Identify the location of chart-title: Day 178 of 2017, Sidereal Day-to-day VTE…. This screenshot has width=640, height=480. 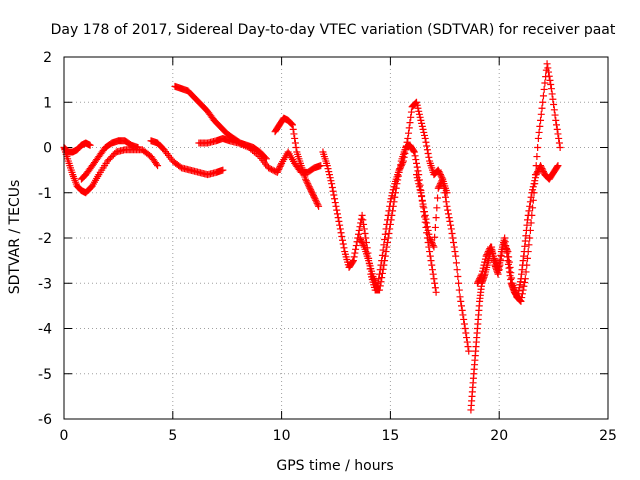
(333, 30).